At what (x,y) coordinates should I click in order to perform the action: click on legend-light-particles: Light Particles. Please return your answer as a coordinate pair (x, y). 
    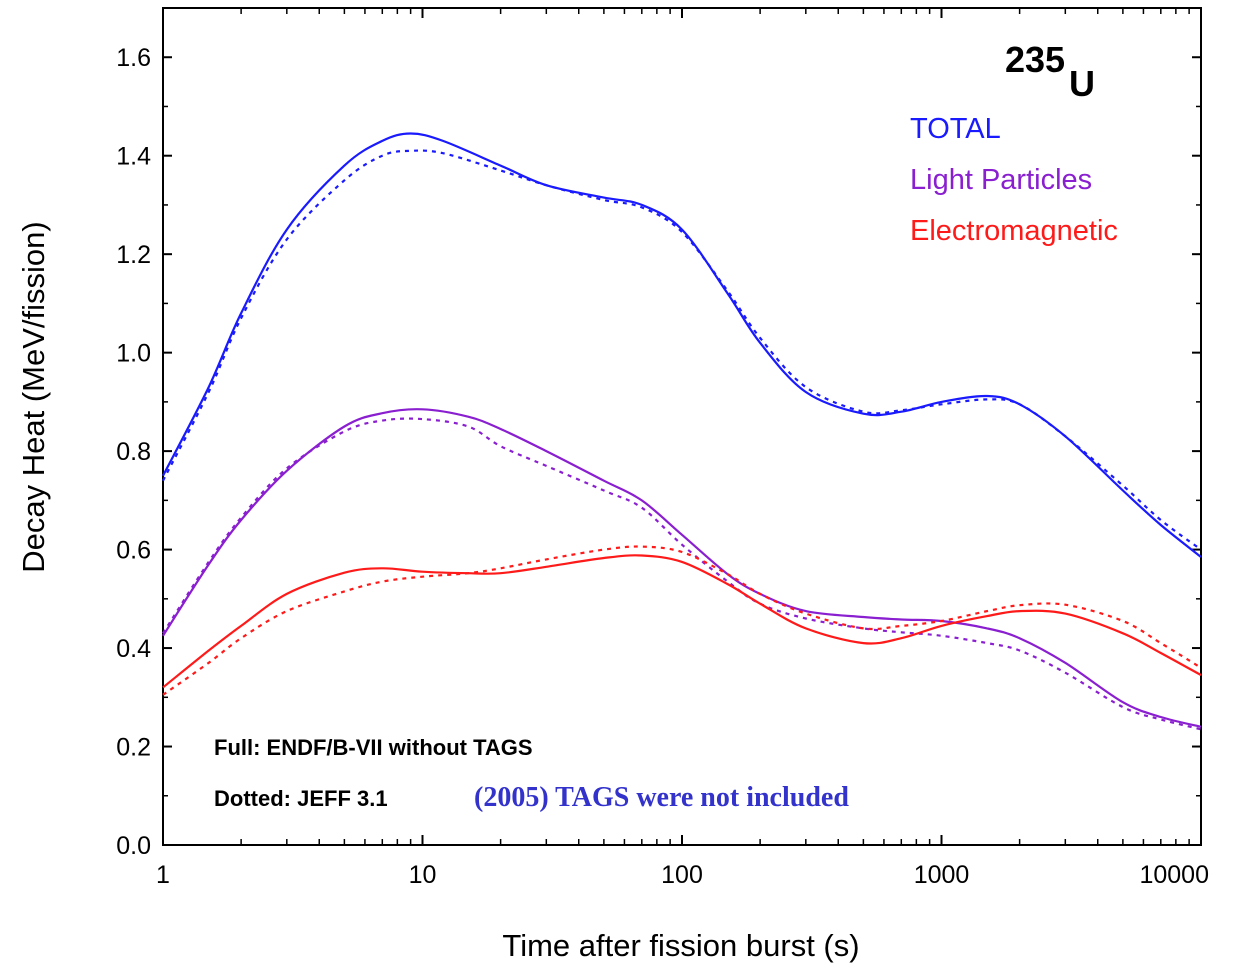
    Looking at the image, I should click on (1001, 180).